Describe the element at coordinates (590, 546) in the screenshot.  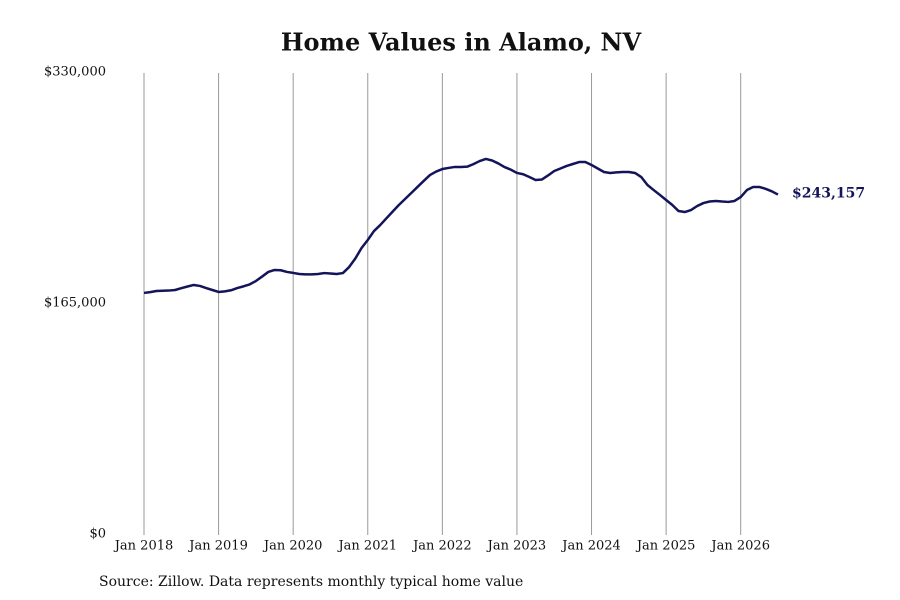
I see `x-tick-label: Jan 2024` at that location.